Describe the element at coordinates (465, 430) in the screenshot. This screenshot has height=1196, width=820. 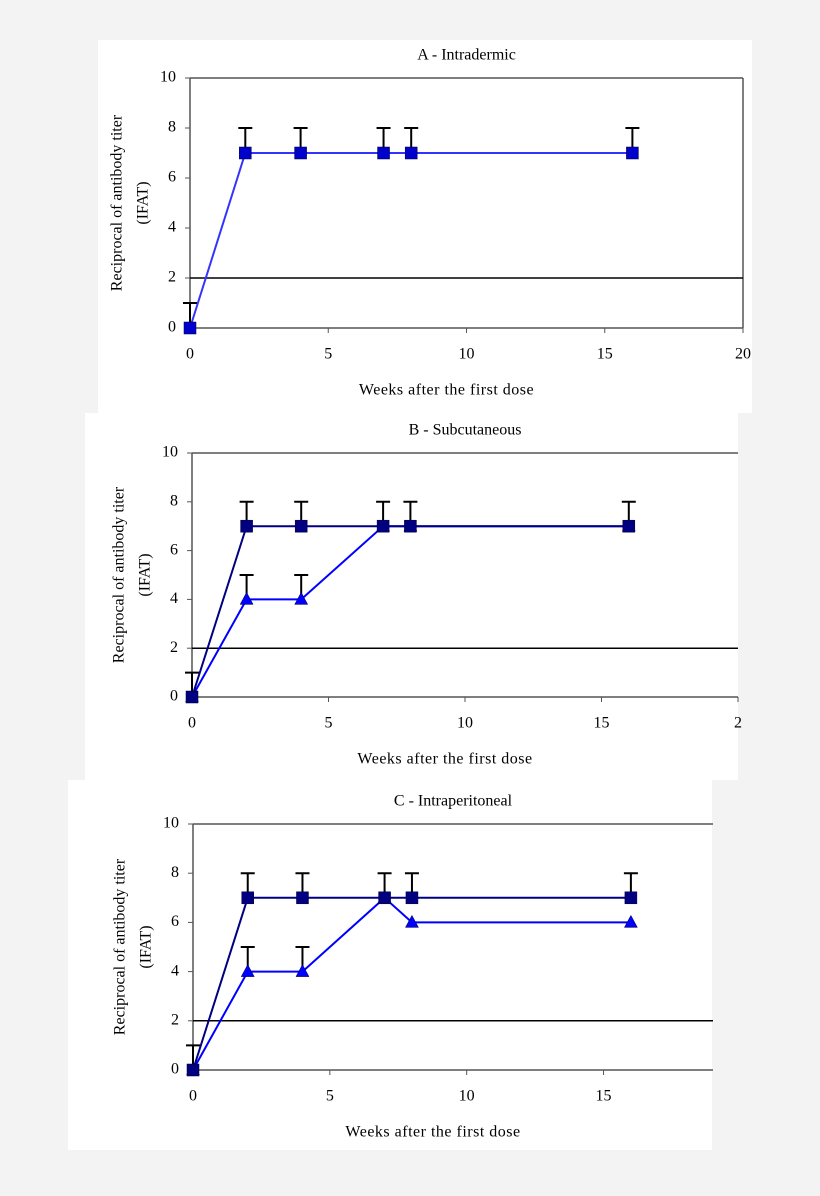
I see `chart-title: B - Subcutaneous` at that location.